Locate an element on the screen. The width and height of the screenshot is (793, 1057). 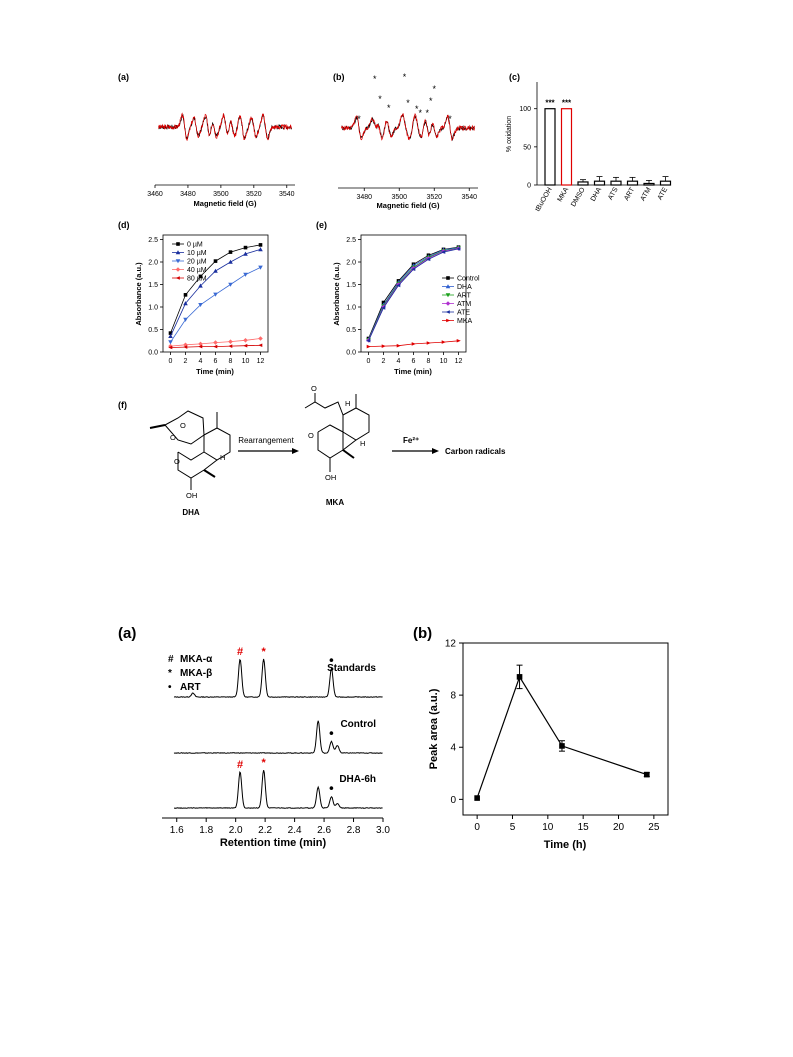
fig2b-ytick-label: 12 is located at coordinates (451, 644).